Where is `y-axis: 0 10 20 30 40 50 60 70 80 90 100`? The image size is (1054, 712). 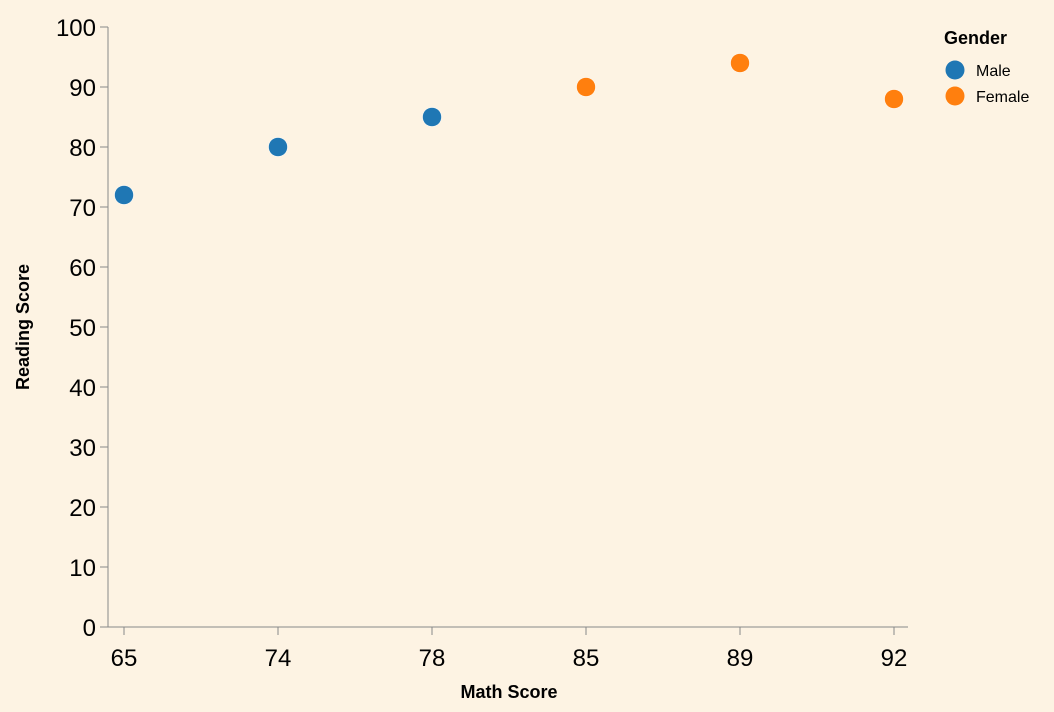 y-axis: 0 10 20 30 40 50 60 70 80 90 100 is located at coordinates (82, 328).